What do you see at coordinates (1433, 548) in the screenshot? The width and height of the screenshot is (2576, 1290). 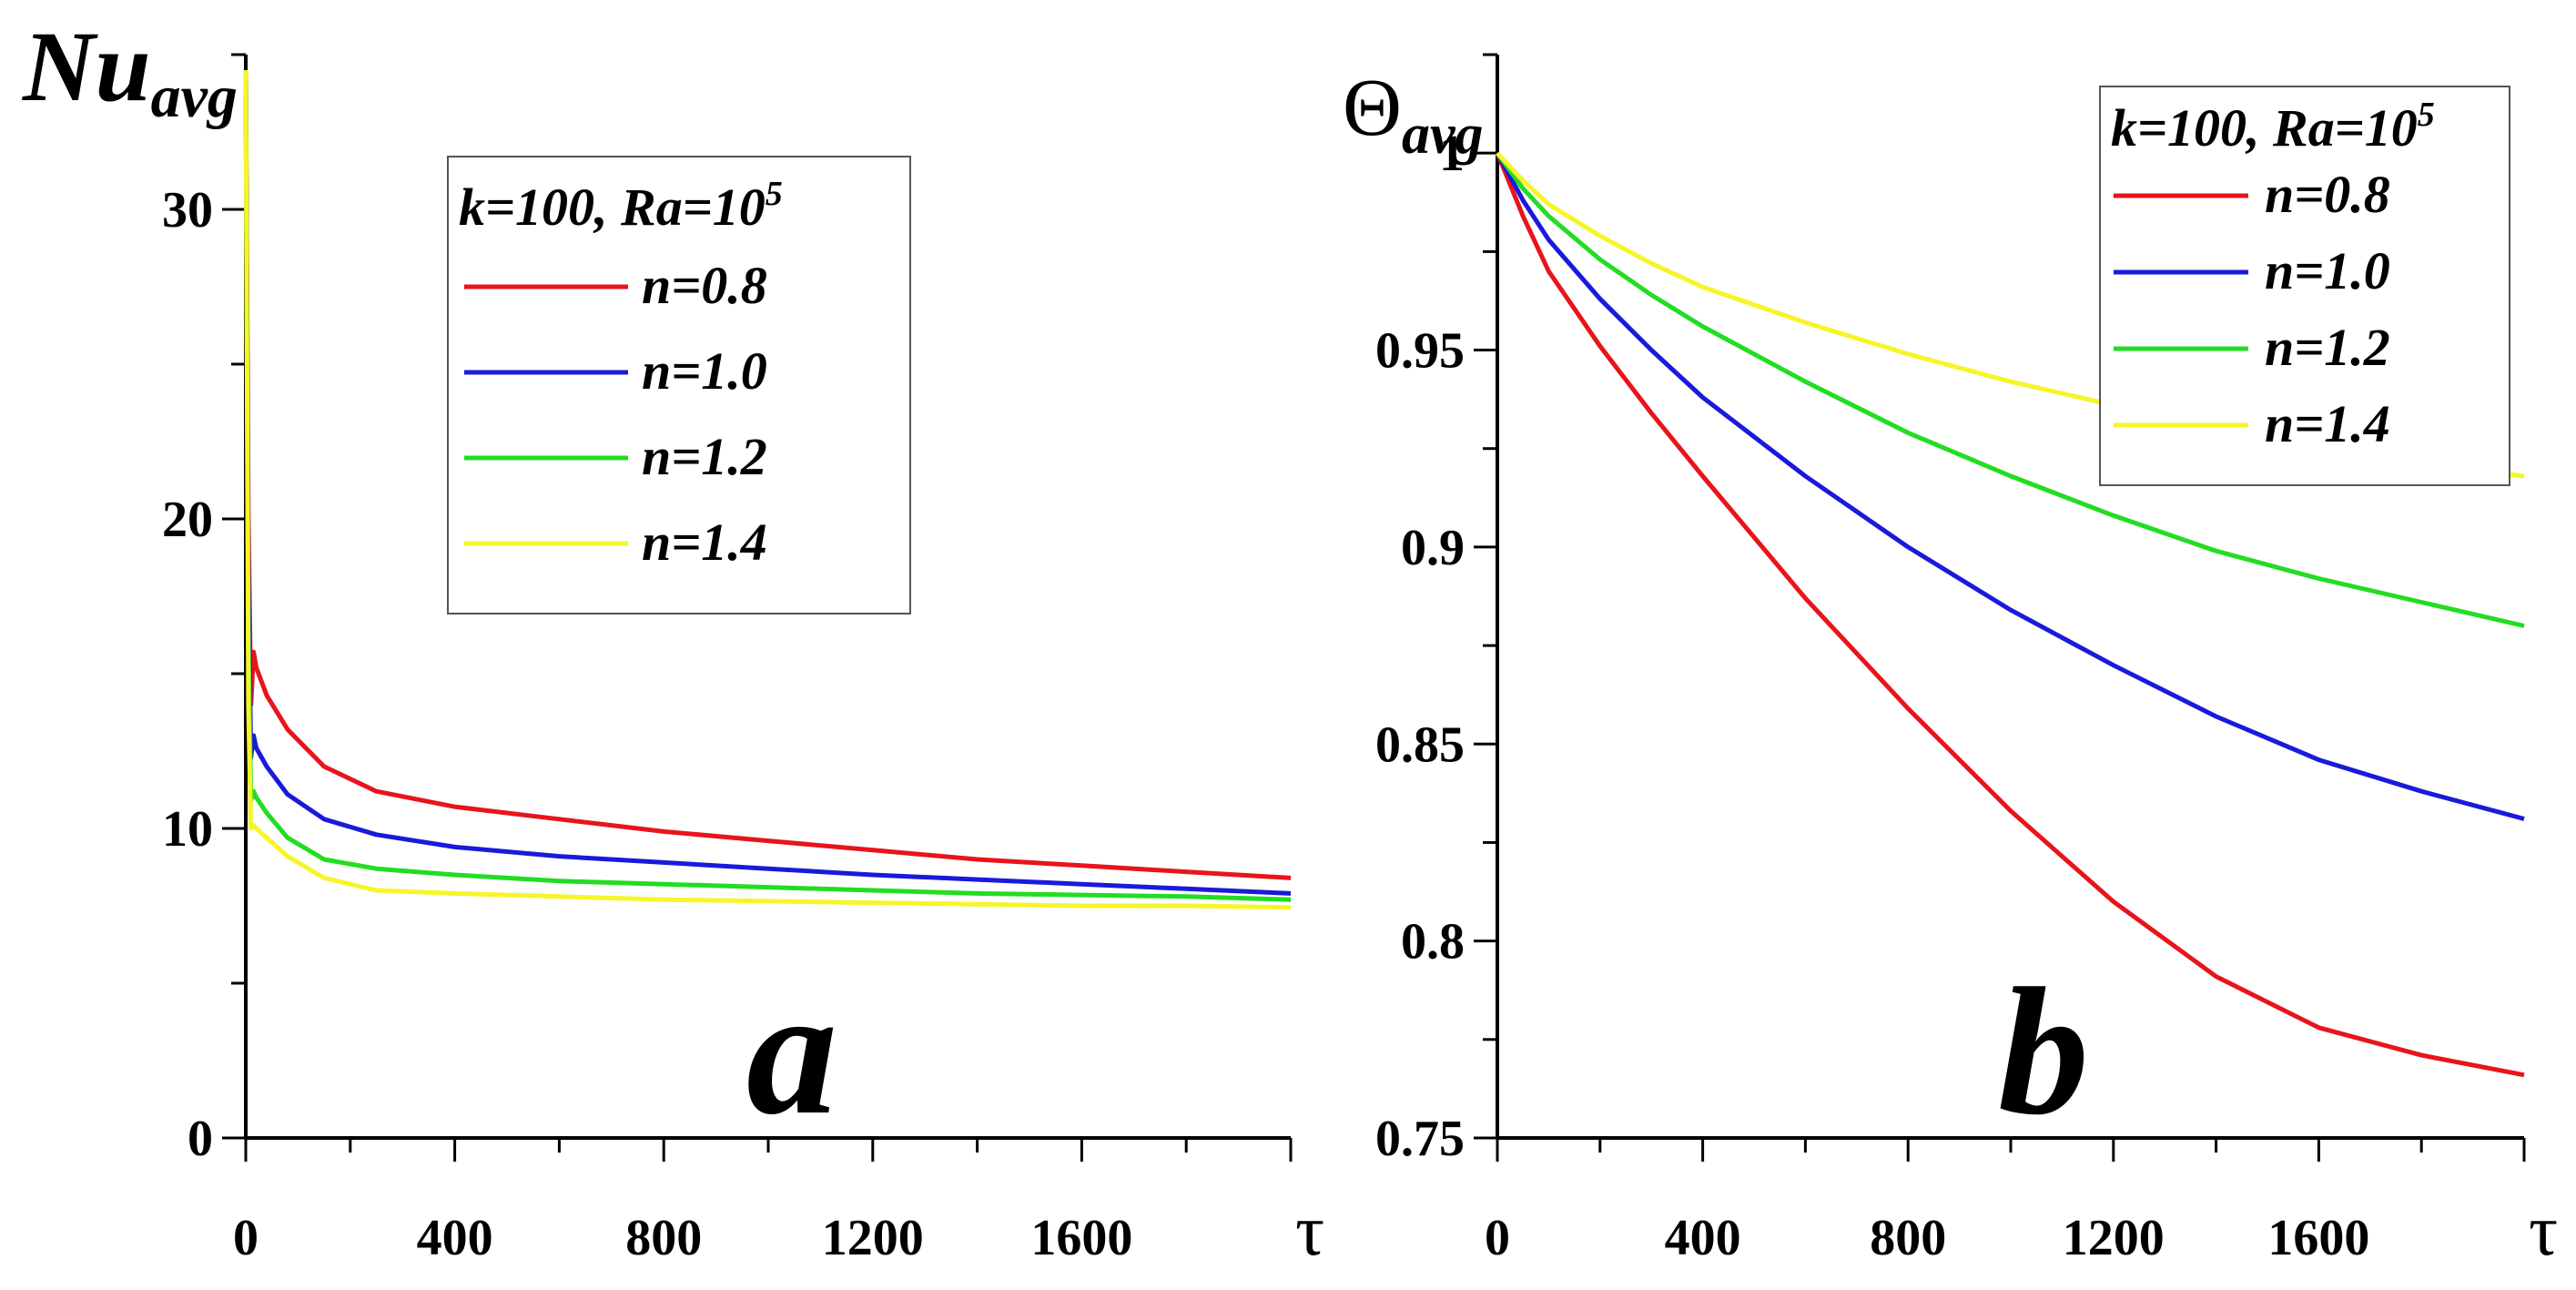 I see `y-tick-label: 0.9` at bounding box center [1433, 548].